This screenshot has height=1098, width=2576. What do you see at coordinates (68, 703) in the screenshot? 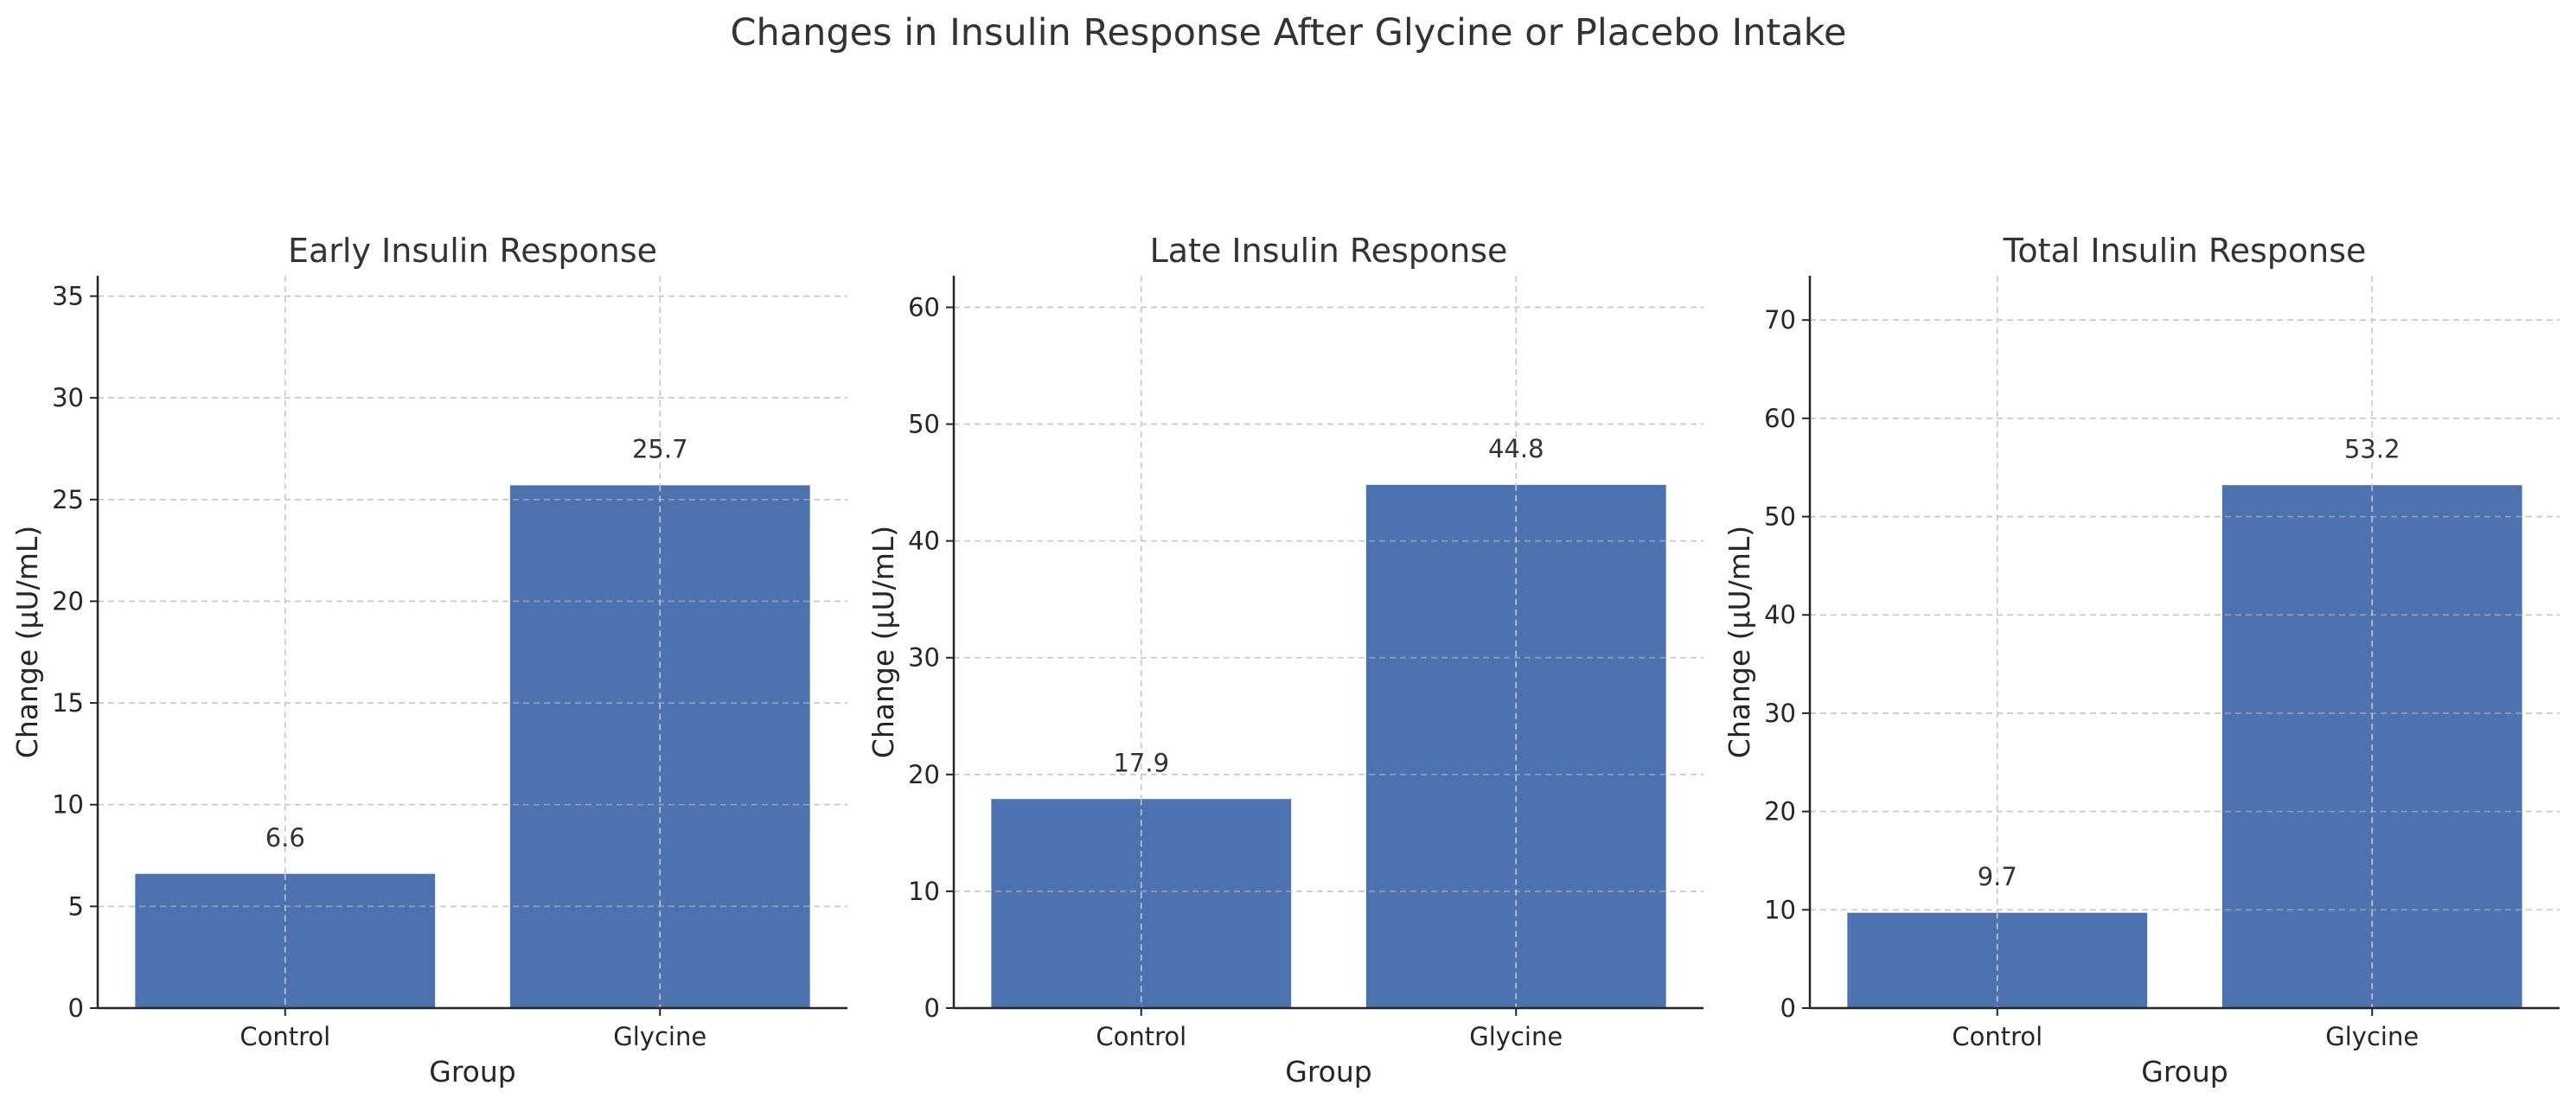
I see `y-tick-label: 15` at bounding box center [68, 703].